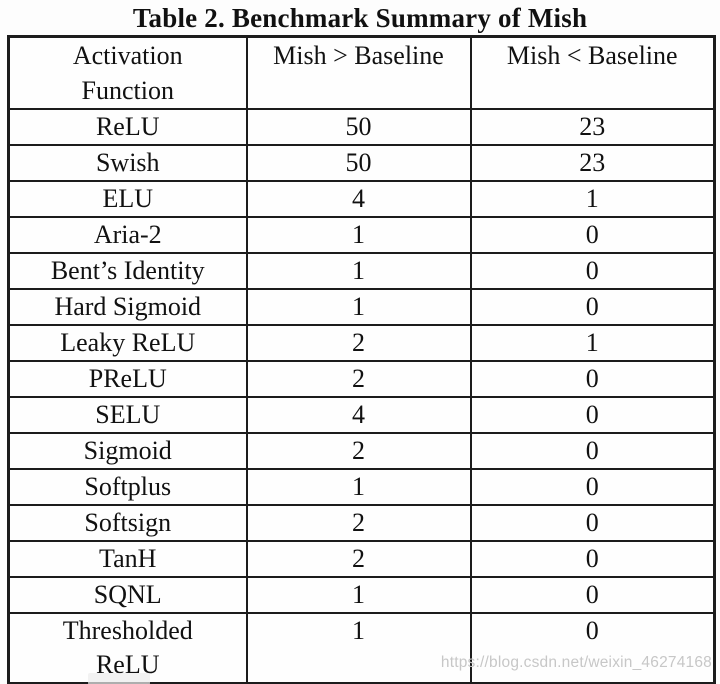 The width and height of the screenshot is (720, 684). I want to click on col-header-activation-function: Activation Function, so click(127, 72).